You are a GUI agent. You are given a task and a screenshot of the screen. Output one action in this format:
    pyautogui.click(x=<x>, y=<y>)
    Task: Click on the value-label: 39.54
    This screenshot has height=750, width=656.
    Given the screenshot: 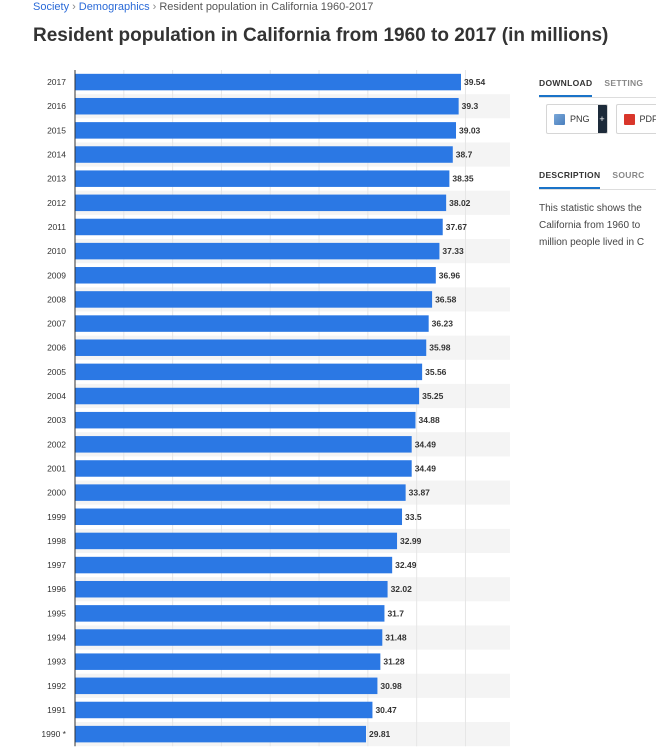 What is the action you would take?
    pyautogui.click(x=475, y=82)
    